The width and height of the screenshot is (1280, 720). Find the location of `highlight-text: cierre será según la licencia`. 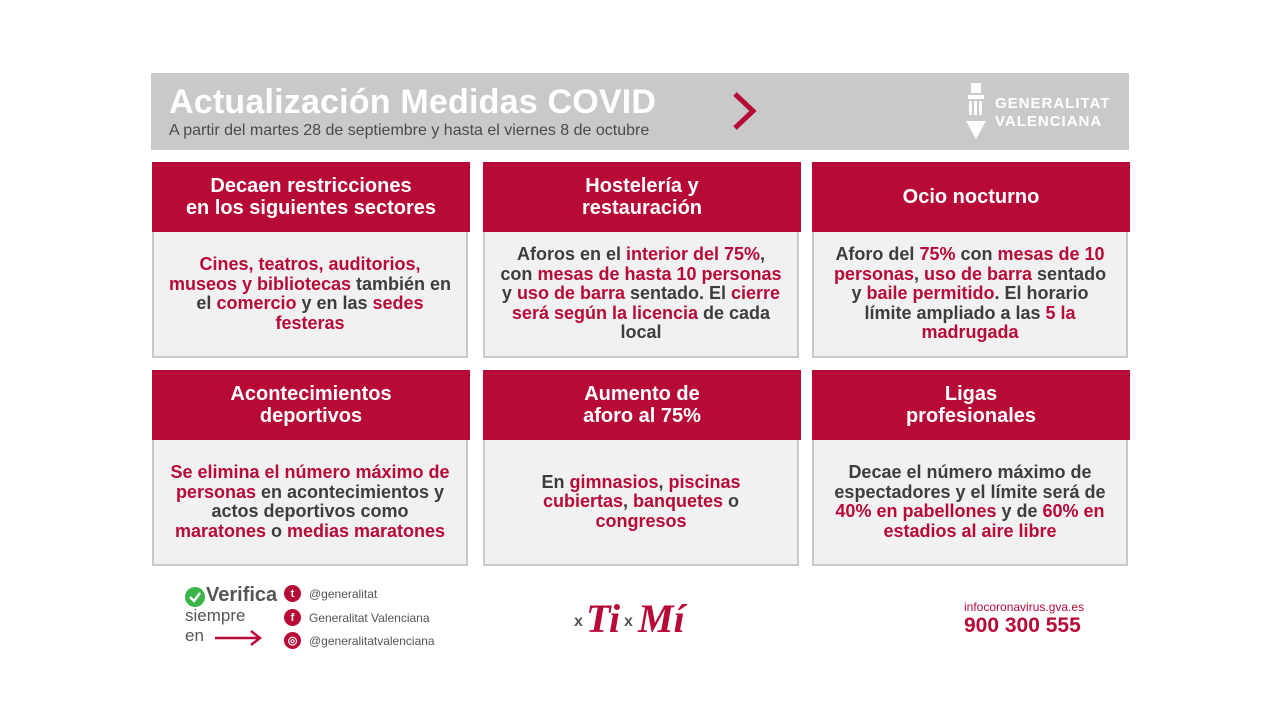

highlight-text: cierre será según la licencia is located at coordinates (646, 303).